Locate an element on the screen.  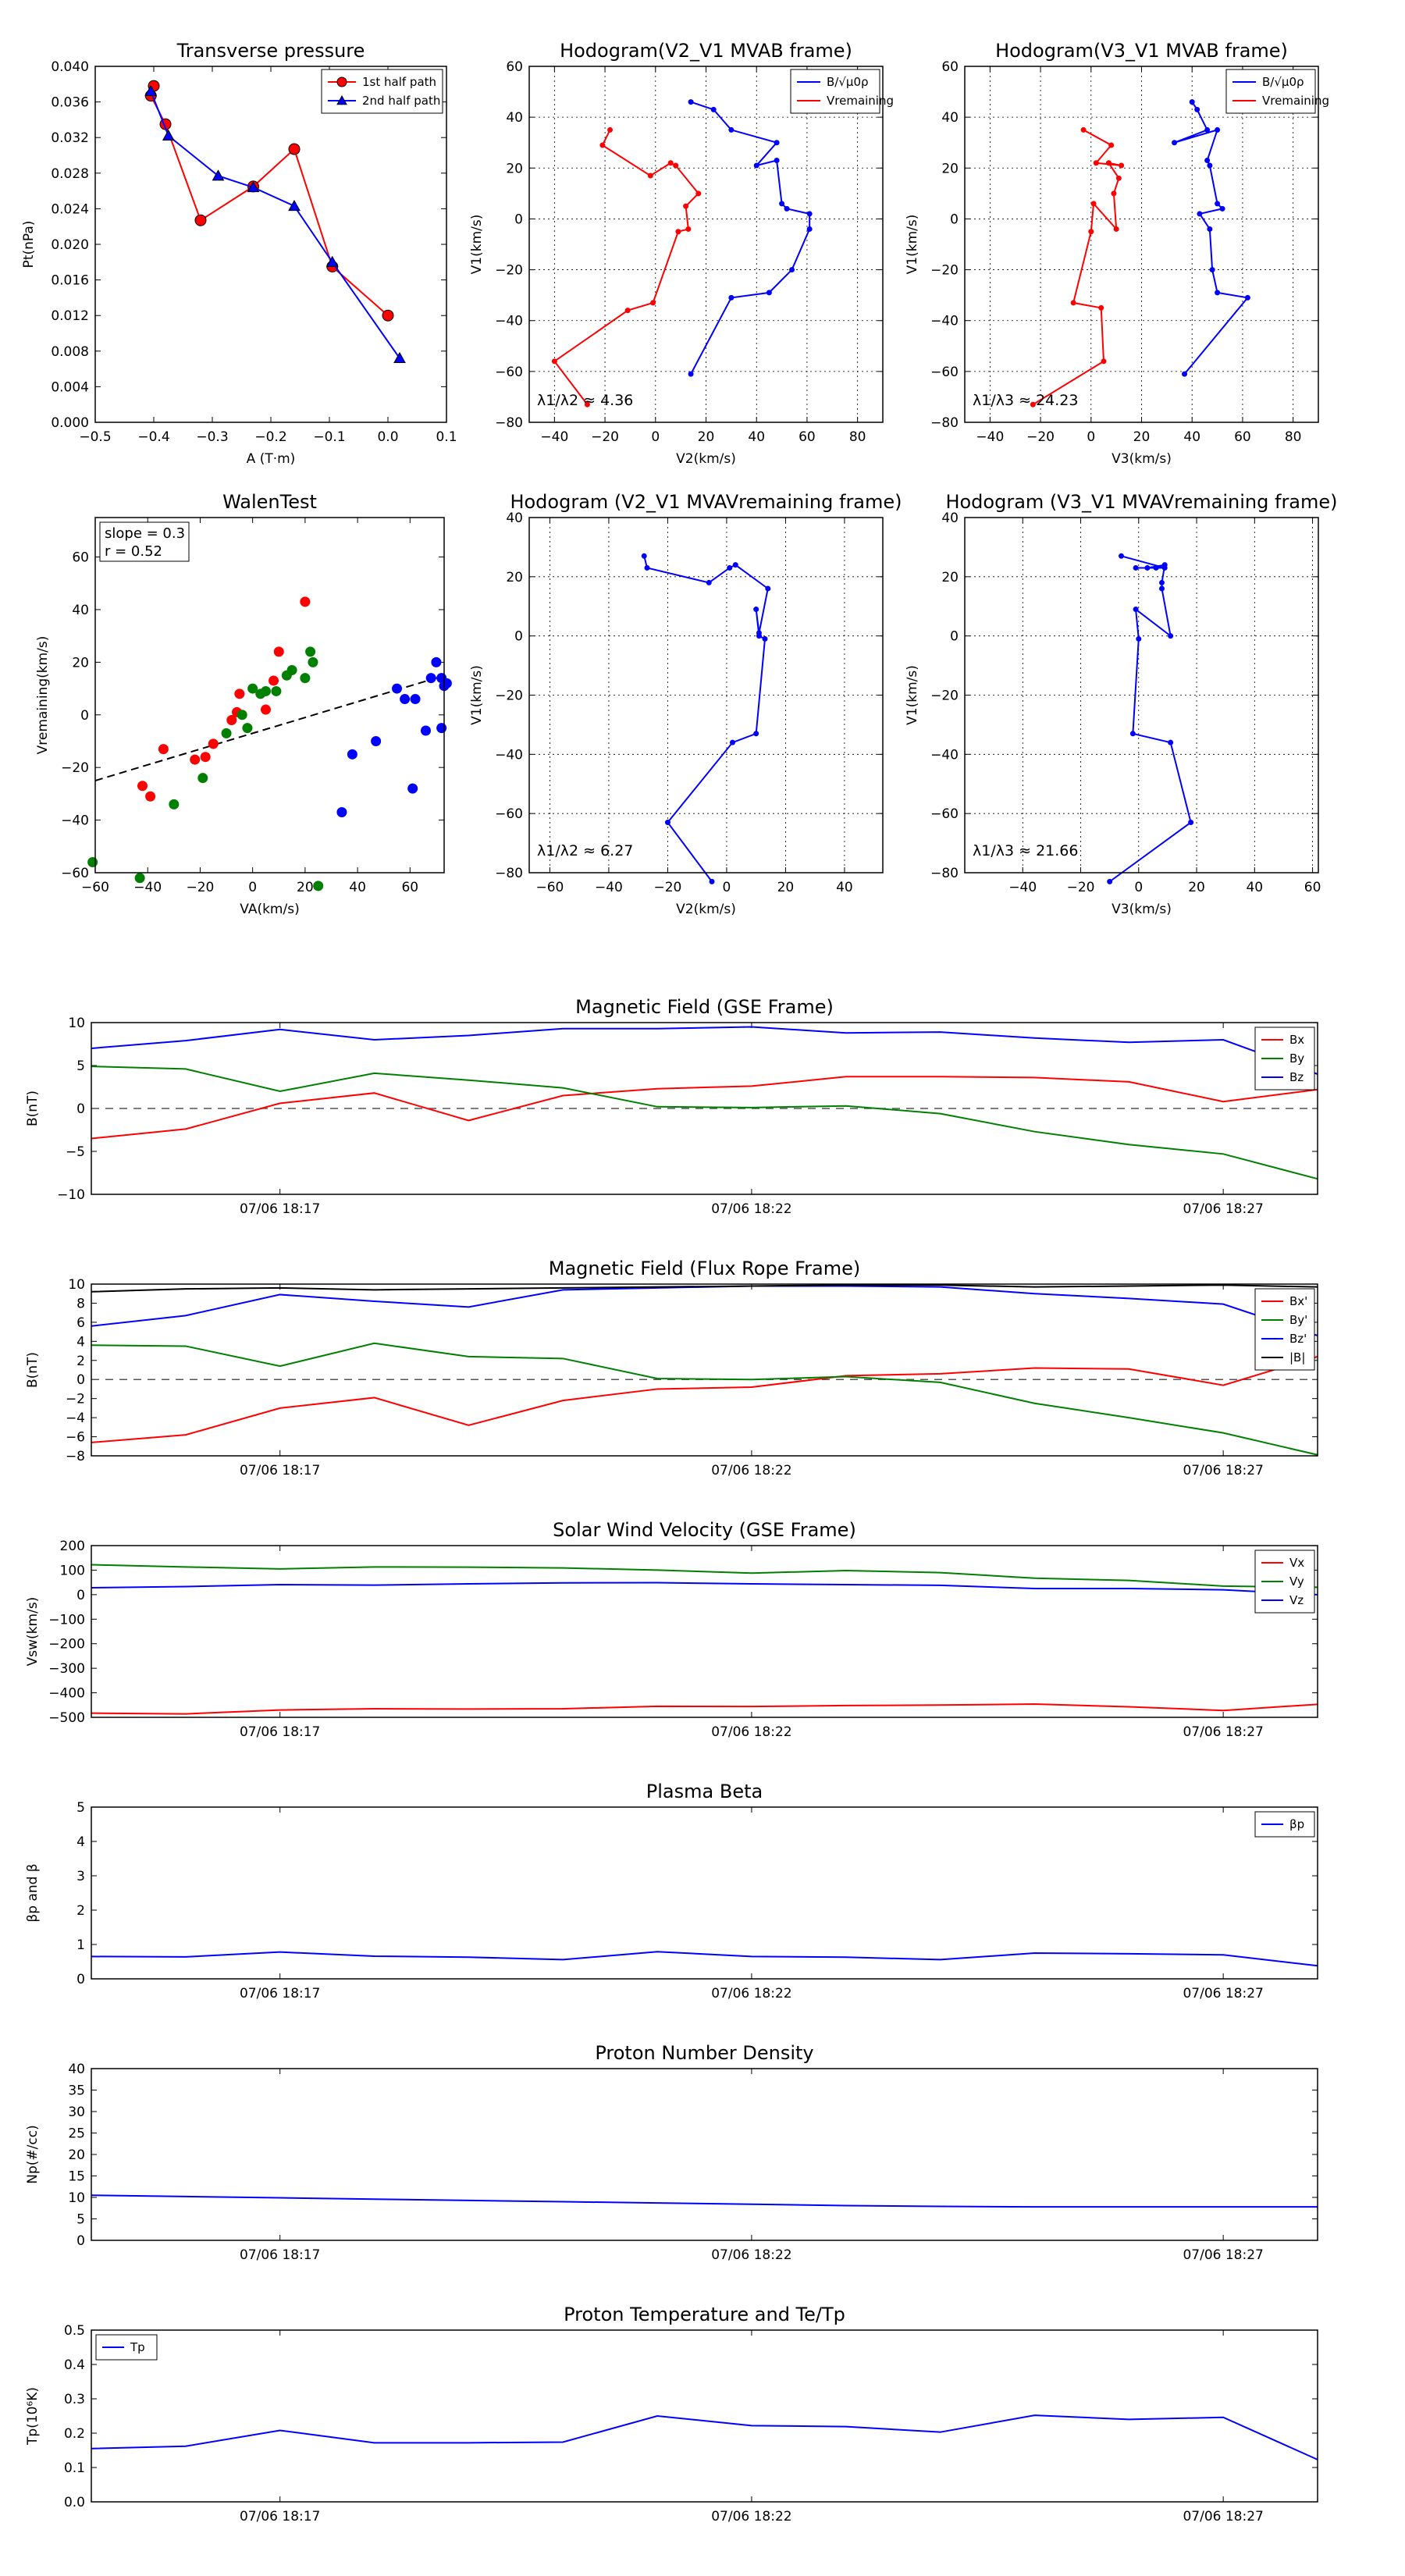
x-tick-label: 07/06 18:22 is located at coordinates (751, 2255).